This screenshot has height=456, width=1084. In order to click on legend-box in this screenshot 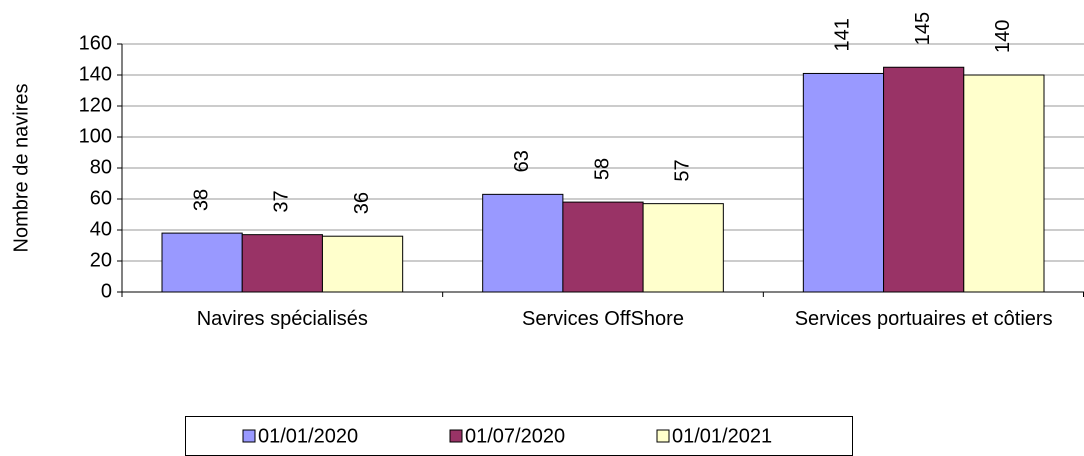, I will do `click(519, 436)`.